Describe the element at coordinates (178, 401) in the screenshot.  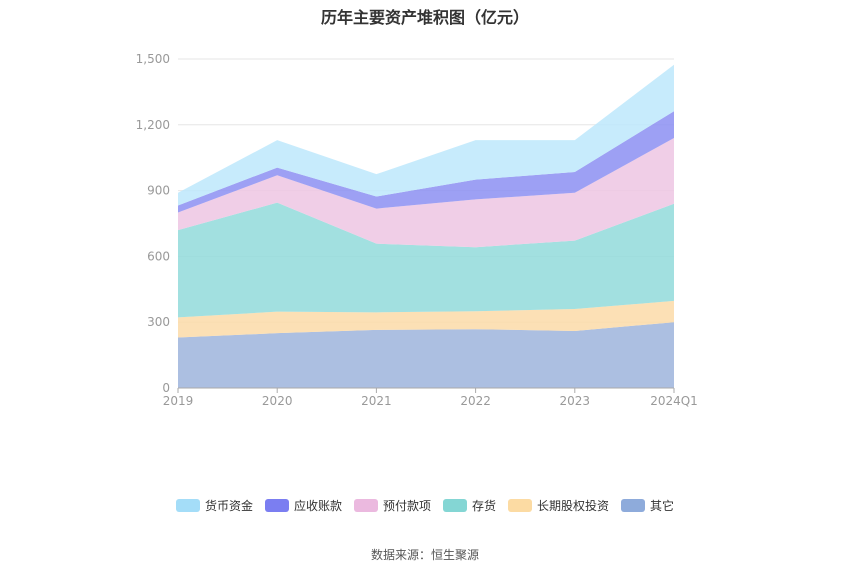
I see `x-tick-label: 2019` at that location.